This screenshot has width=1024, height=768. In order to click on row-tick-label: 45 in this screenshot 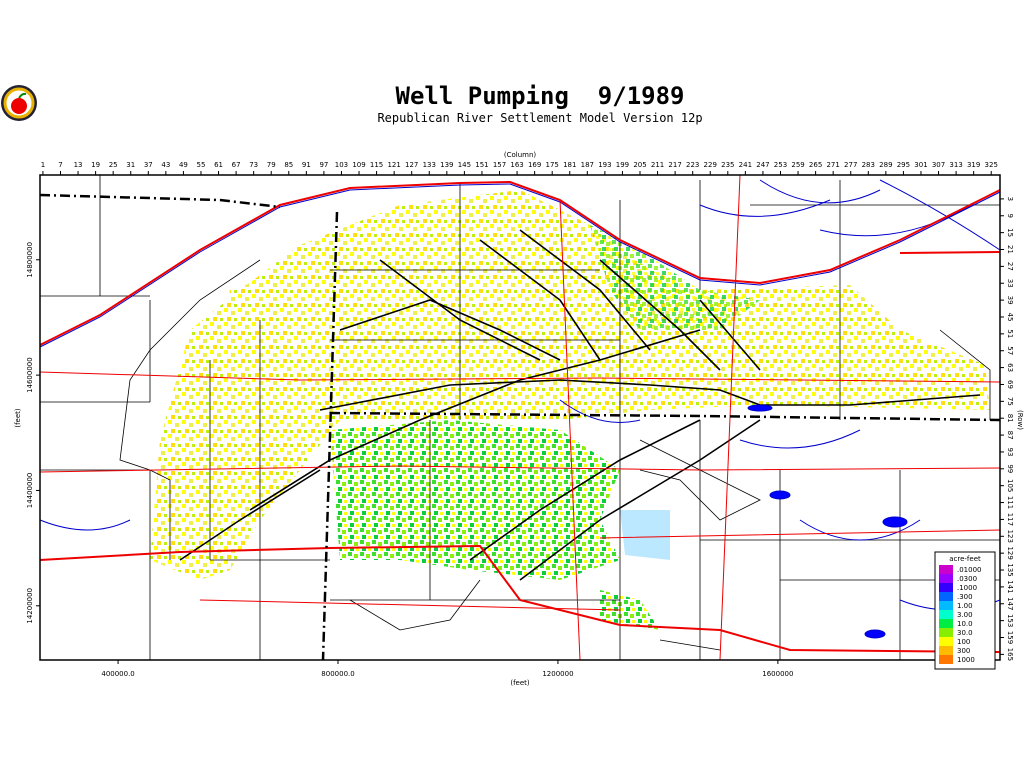, I will do `click(1010, 317)`.